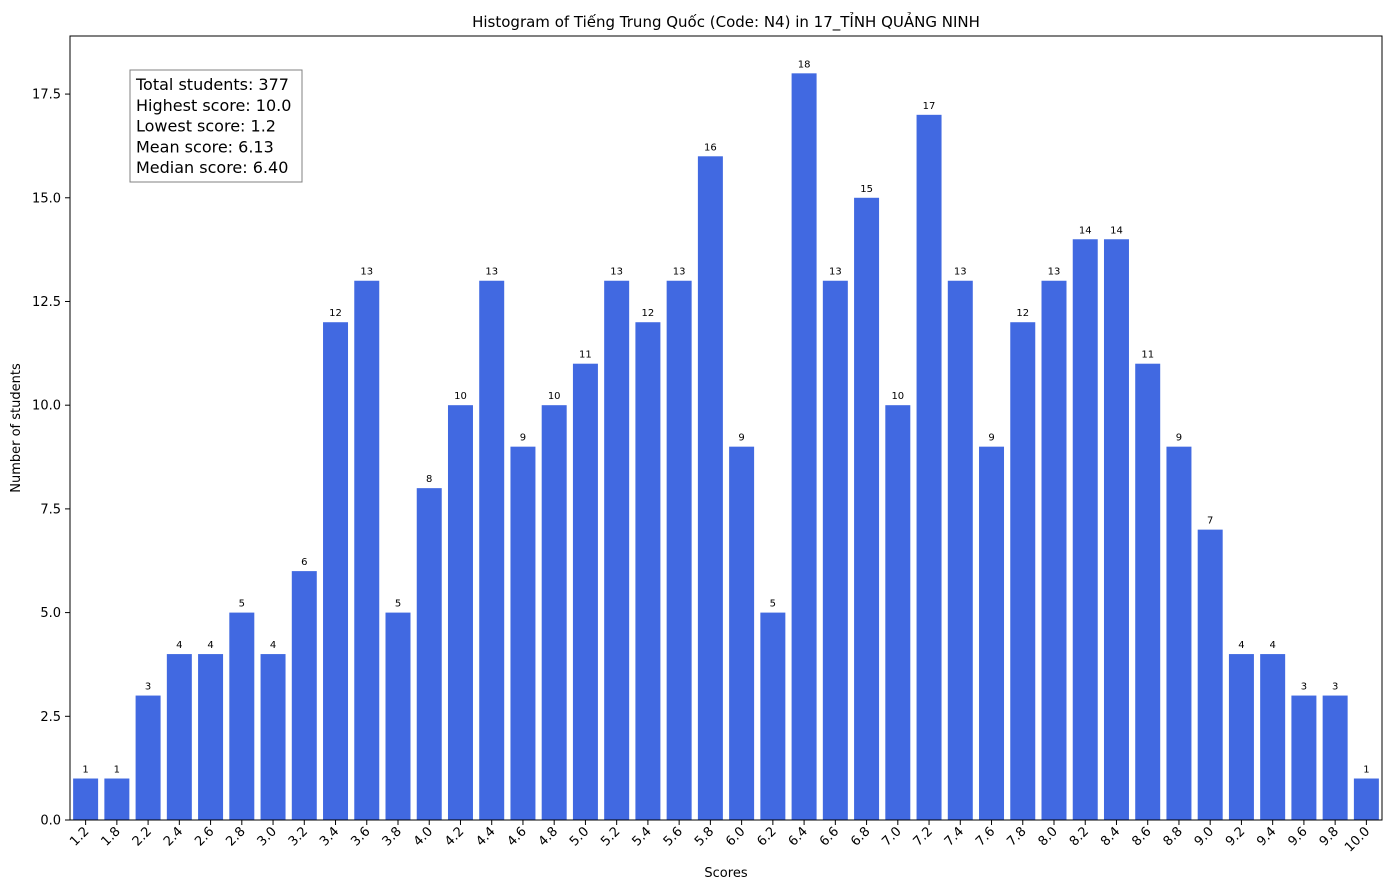  I want to click on x-tick-label: 4.8, so click(548, 836).